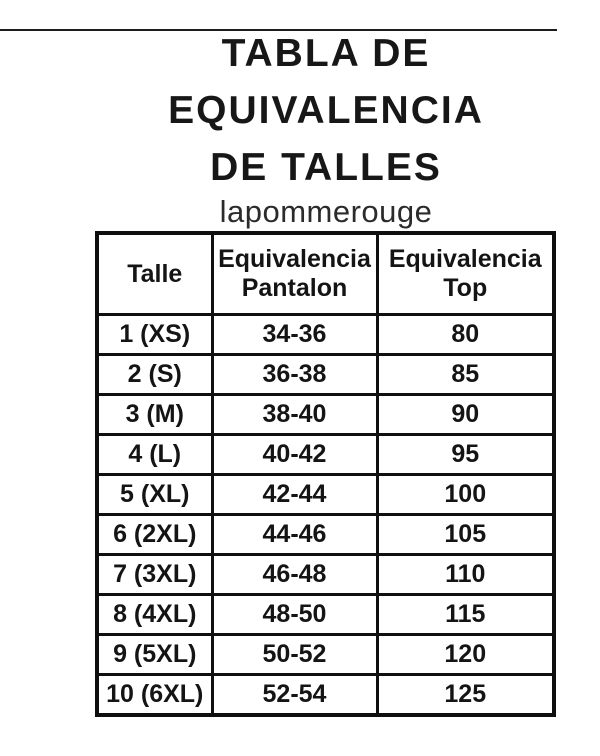  What do you see at coordinates (294, 695) in the screenshot?
I see `cell-pantalon: 52-54` at bounding box center [294, 695].